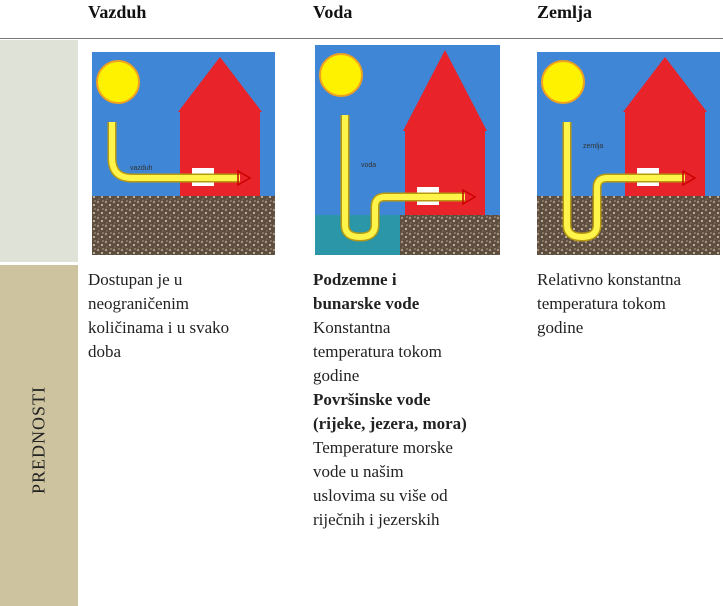 The image size is (723, 606). What do you see at coordinates (380, 495) in the screenshot?
I see `cell-text: uslovima su više od` at bounding box center [380, 495].